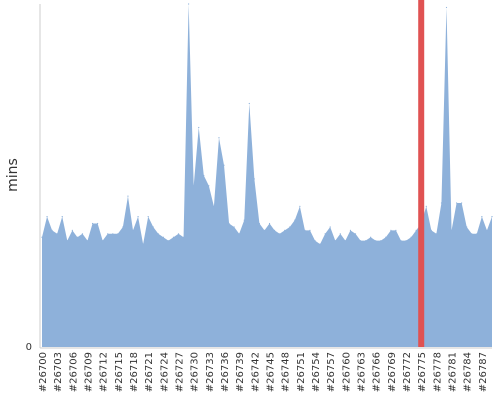  Describe the element at coordinates (437, 372) in the screenshot. I see `x-tick-label: #26778` at that location.